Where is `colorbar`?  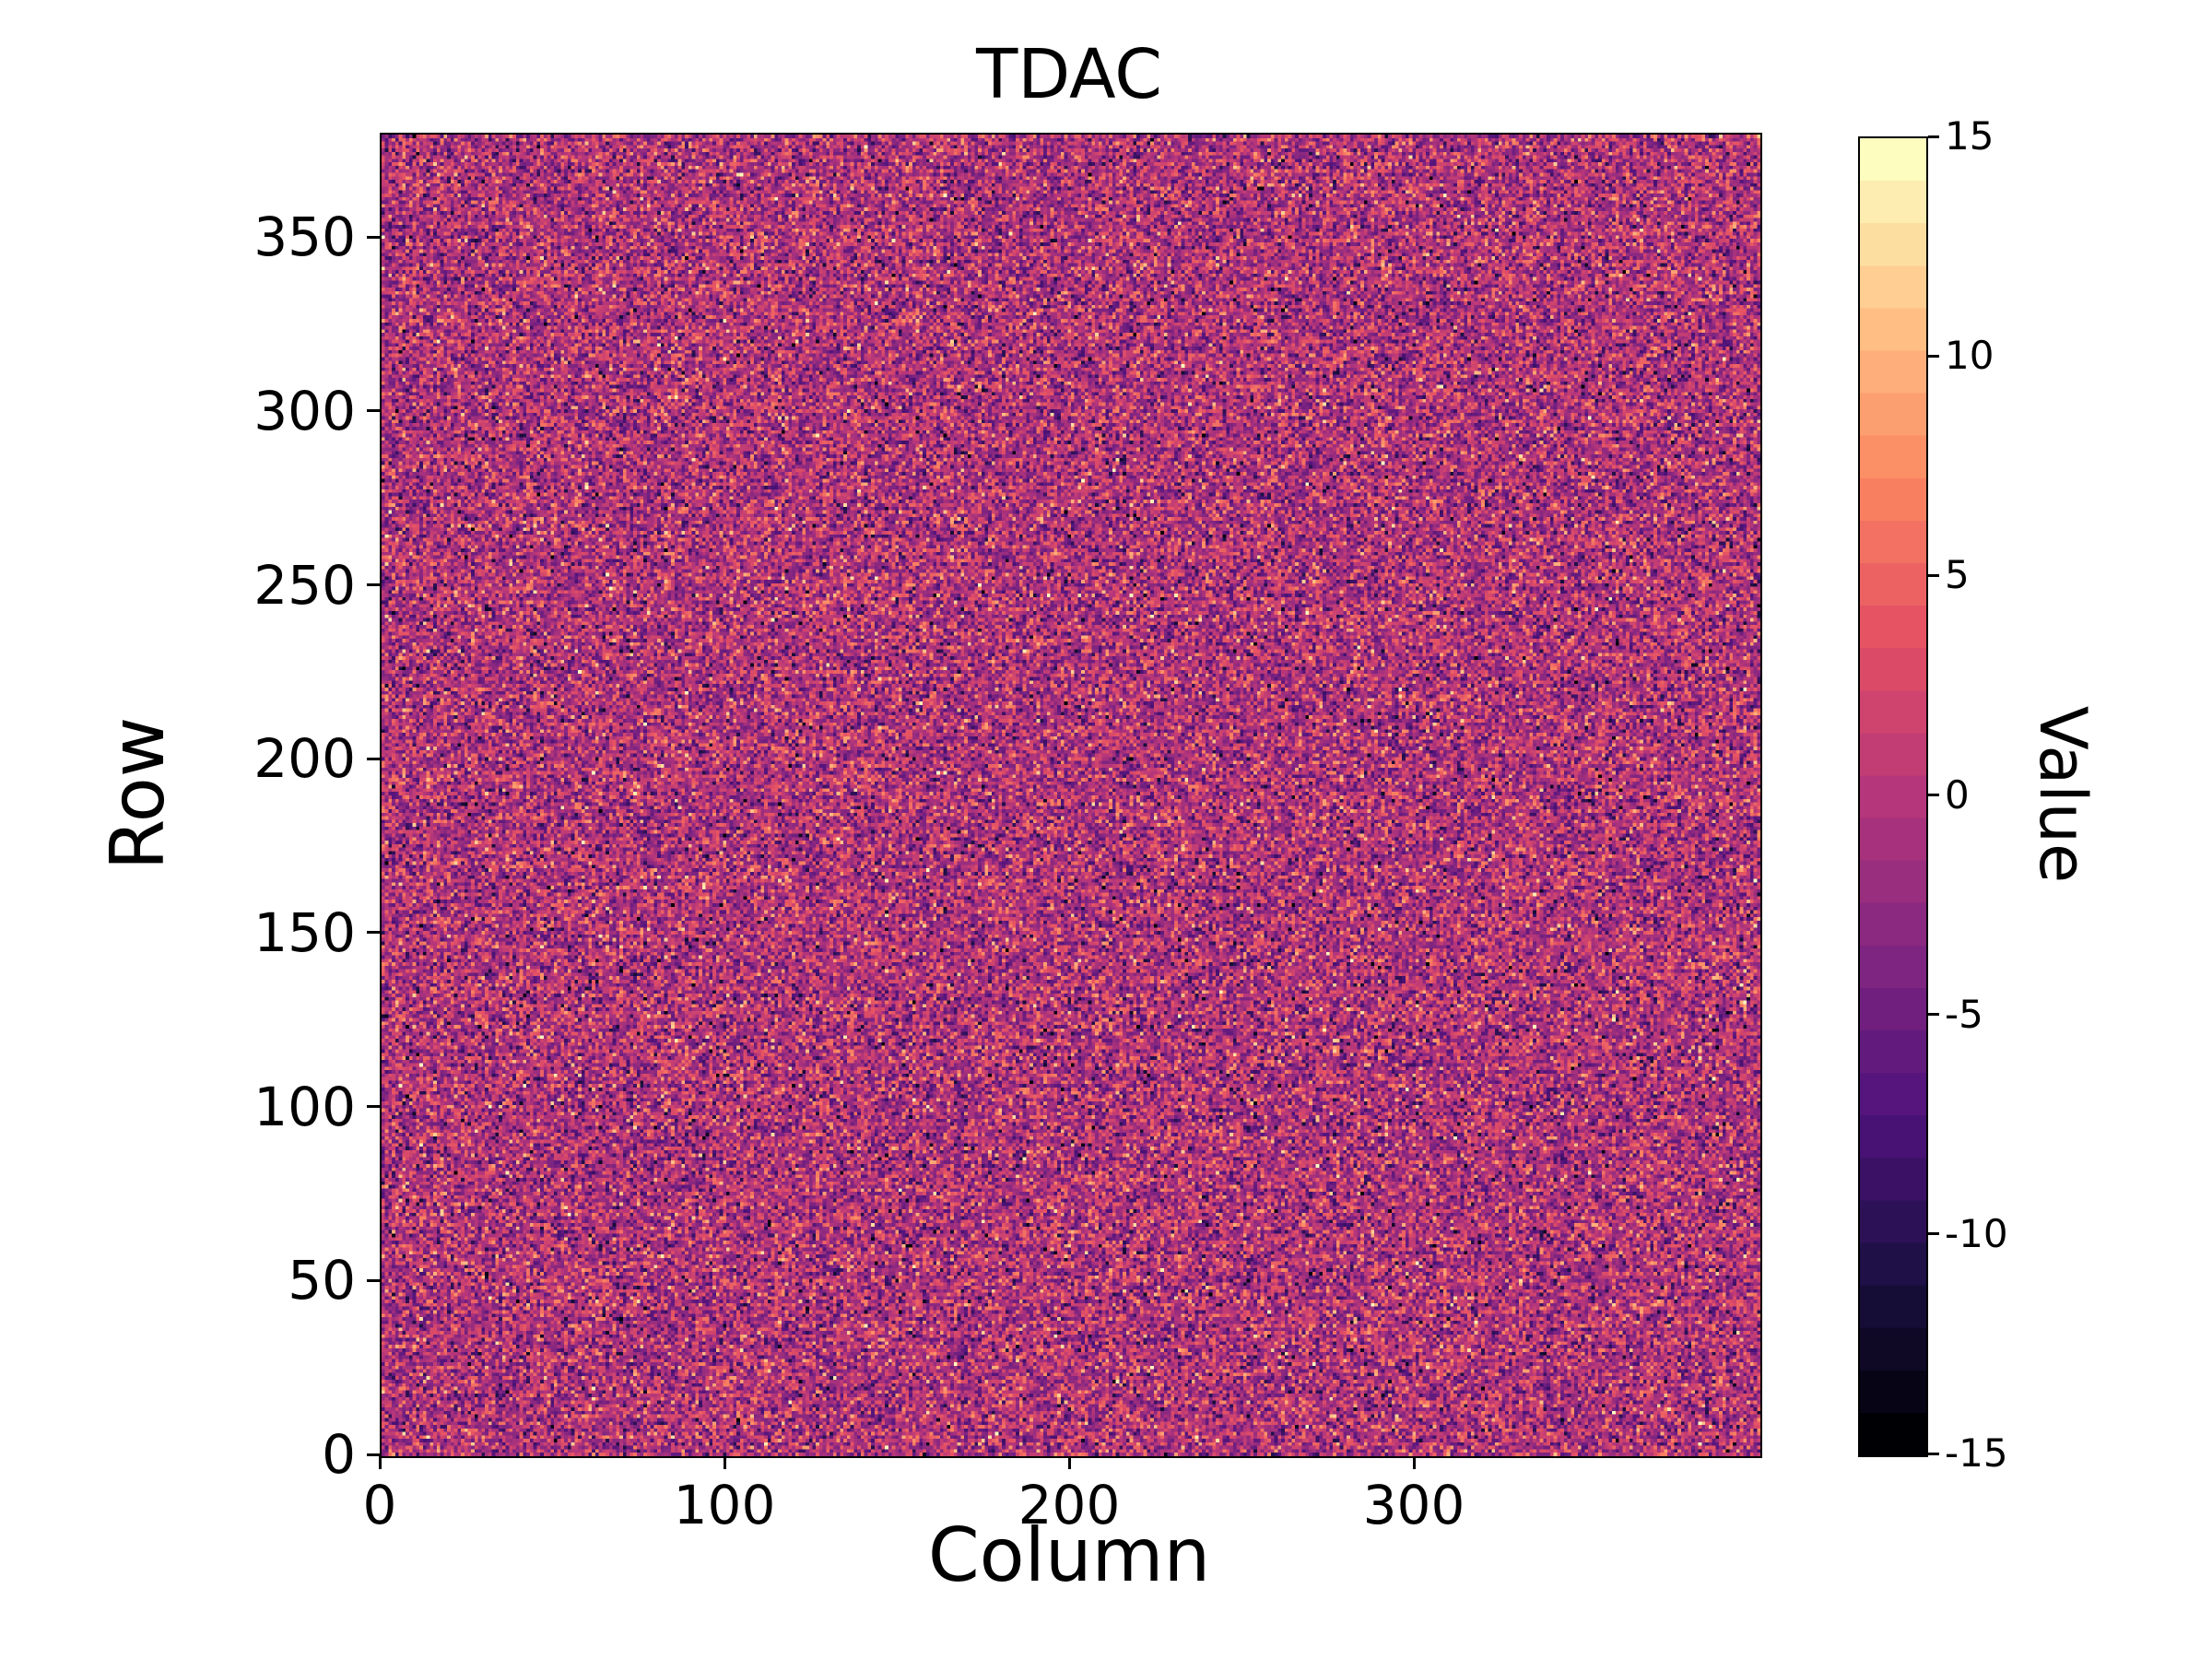
colorbar is located at coordinates (1893, 796).